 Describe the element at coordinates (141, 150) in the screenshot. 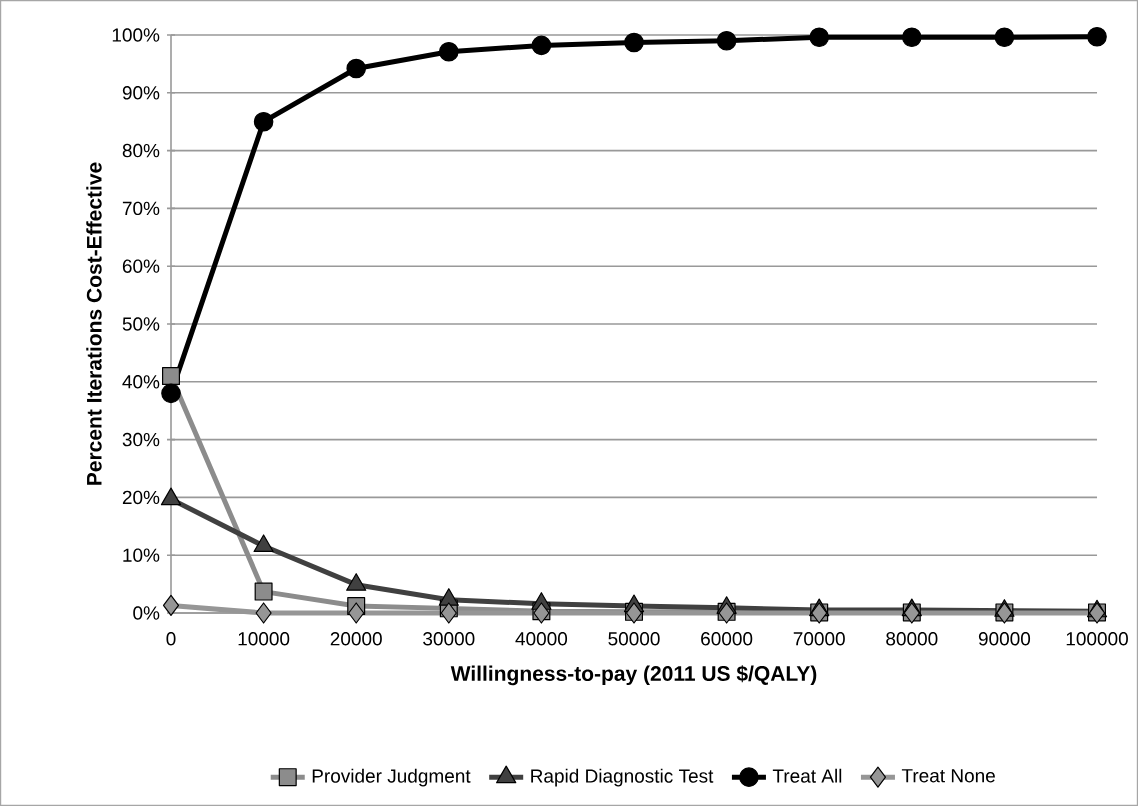

I see `y-tick-label: 80%` at that location.